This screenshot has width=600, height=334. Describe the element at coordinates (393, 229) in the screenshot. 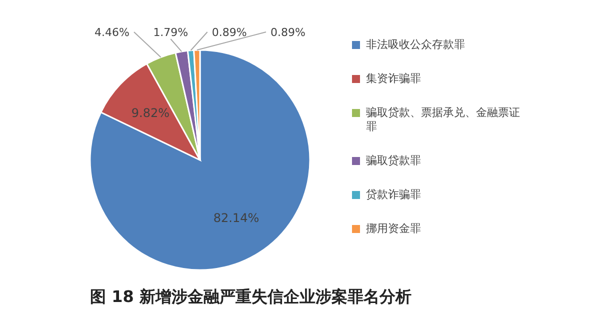

I see `legend-label: 挪用资金罪` at that location.